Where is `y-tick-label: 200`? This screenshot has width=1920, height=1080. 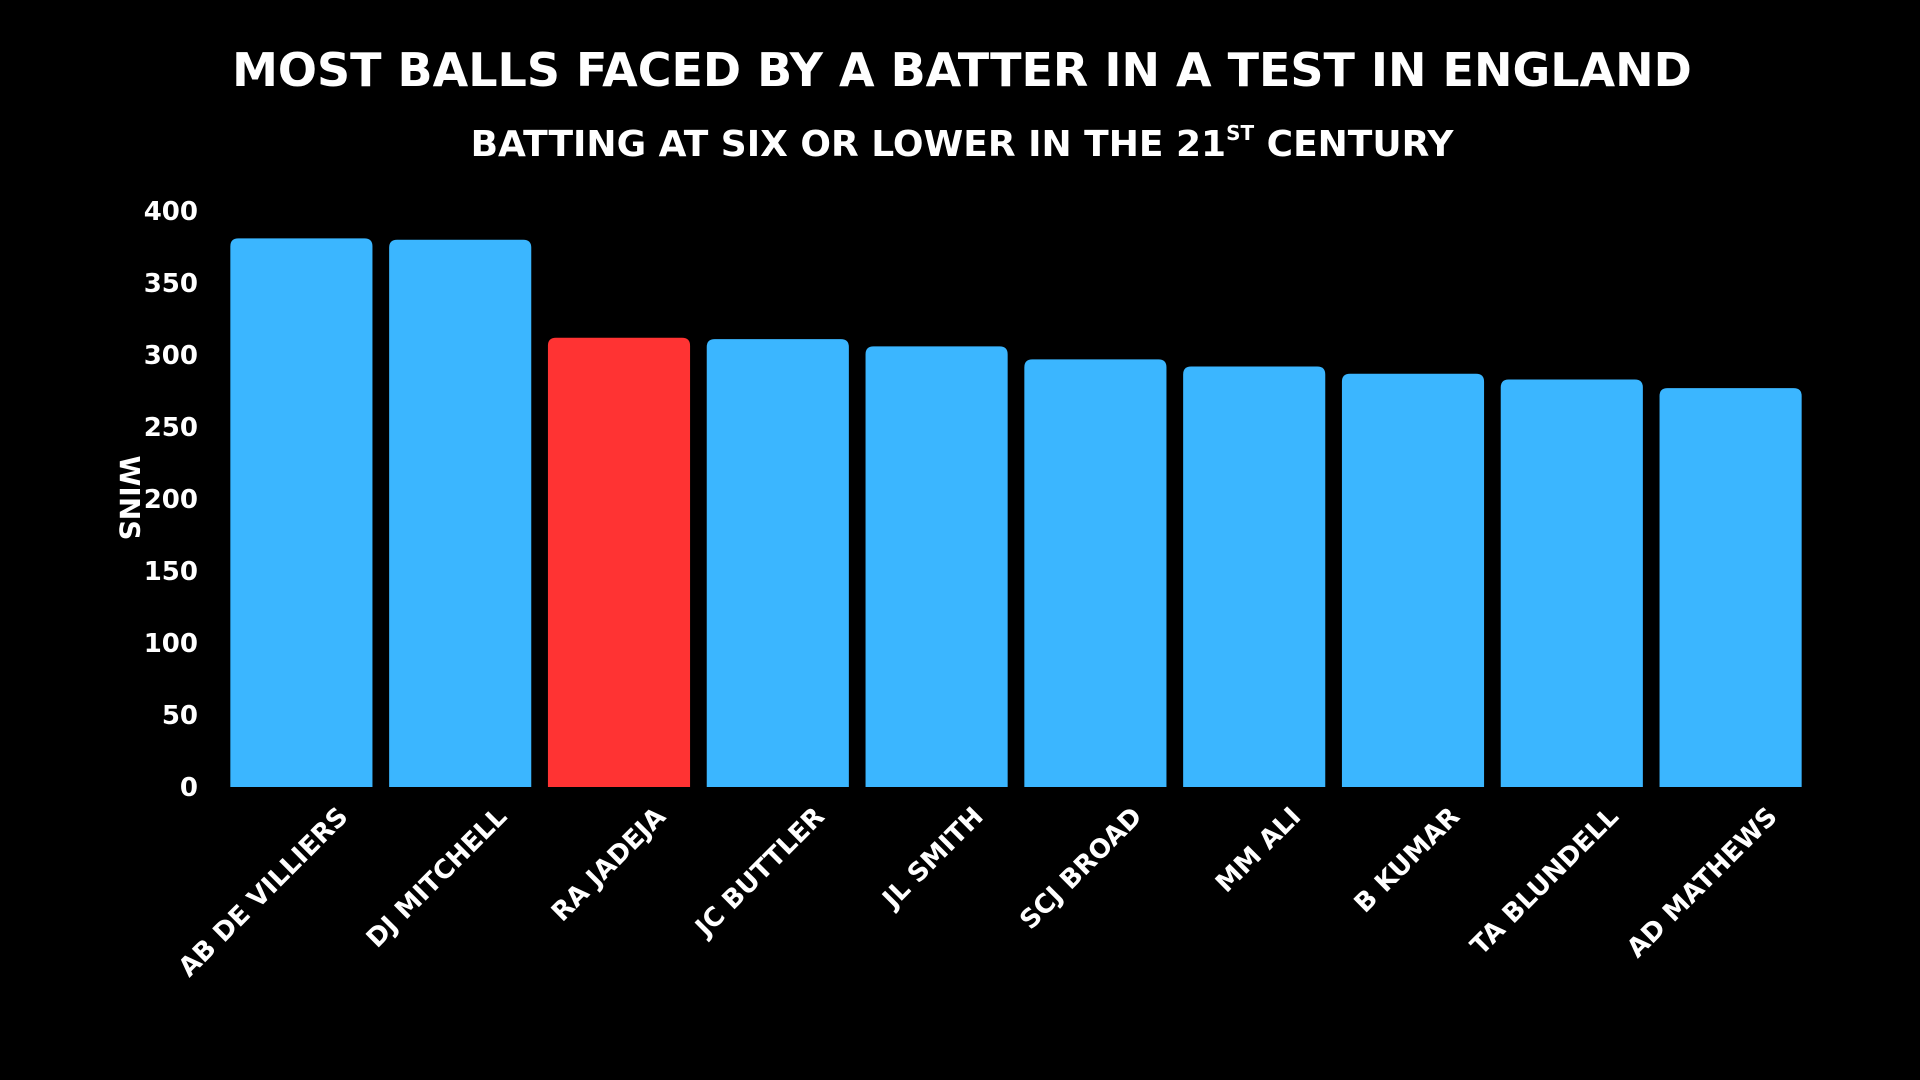 y-tick-label: 200 is located at coordinates (171, 500).